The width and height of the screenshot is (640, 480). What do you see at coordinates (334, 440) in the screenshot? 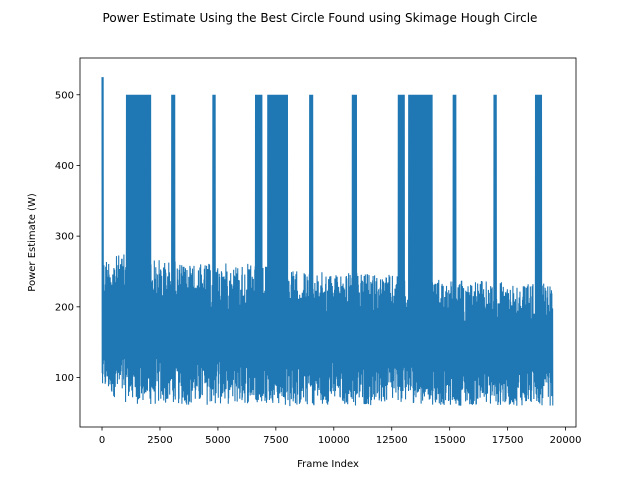
I see `x-tick-label: 10000` at bounding box center [334, 440].